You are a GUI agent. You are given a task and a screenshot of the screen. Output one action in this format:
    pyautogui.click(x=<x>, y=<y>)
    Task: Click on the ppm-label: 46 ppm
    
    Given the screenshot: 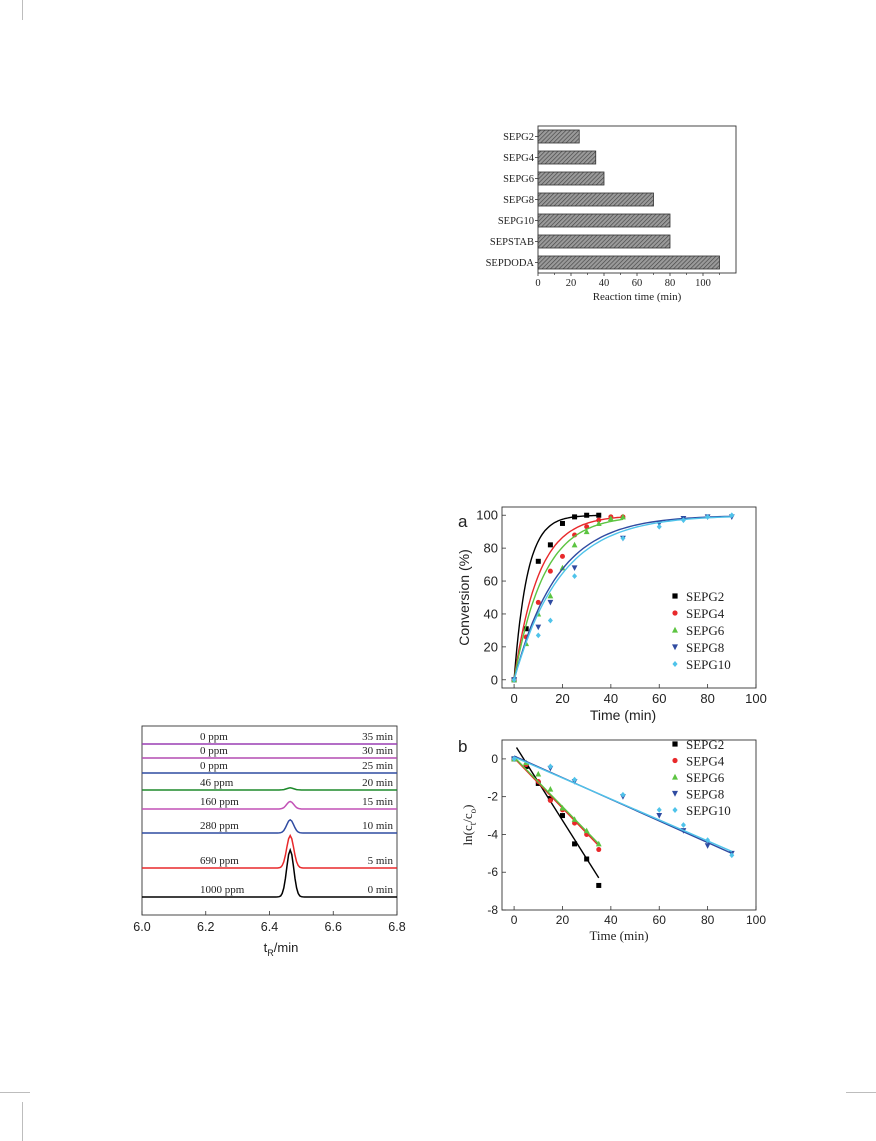 What is the action you would take?
    pyautogui.click(x=217, y=783)
    